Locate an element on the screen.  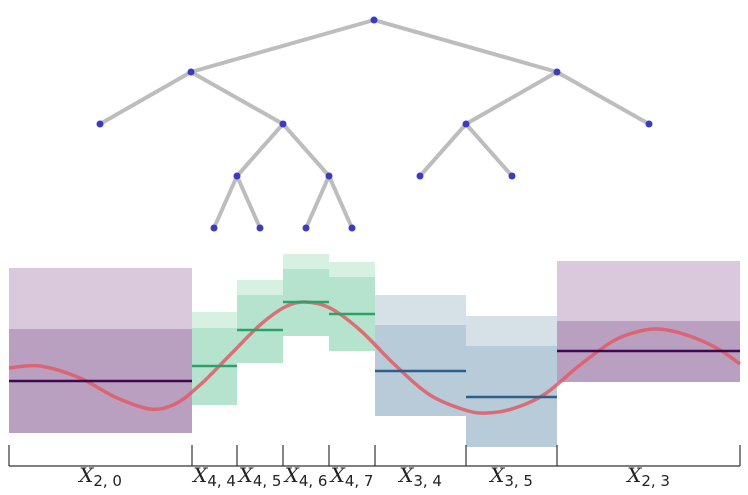
x-4-6-label: X4, 6 is located at coordinates (305, 476).